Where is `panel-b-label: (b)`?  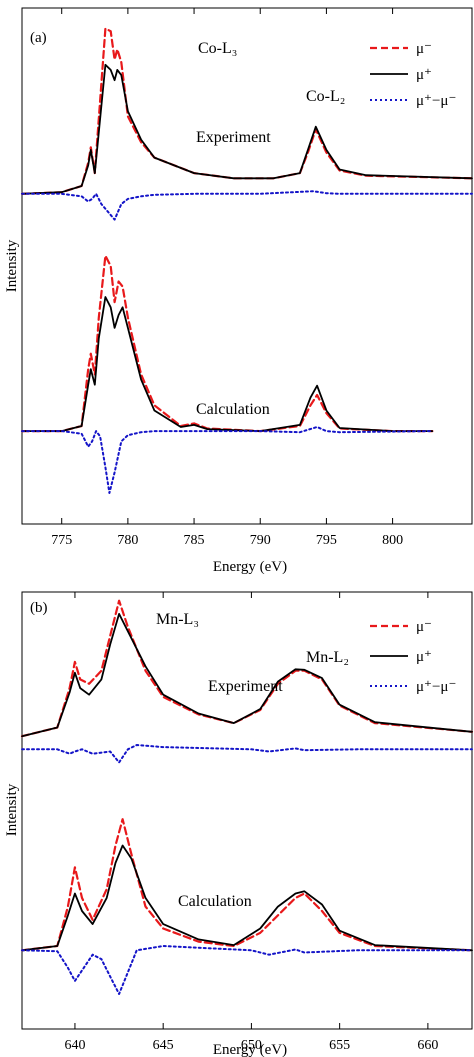 panel-b-label: (b) is located at coordinates (39, 608).